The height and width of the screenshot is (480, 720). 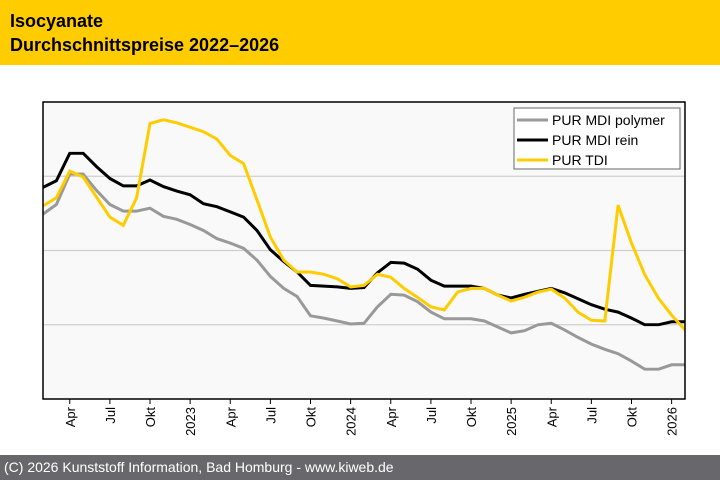 I want to click on x-tick-label: 2023, so click(x=190, y=421).